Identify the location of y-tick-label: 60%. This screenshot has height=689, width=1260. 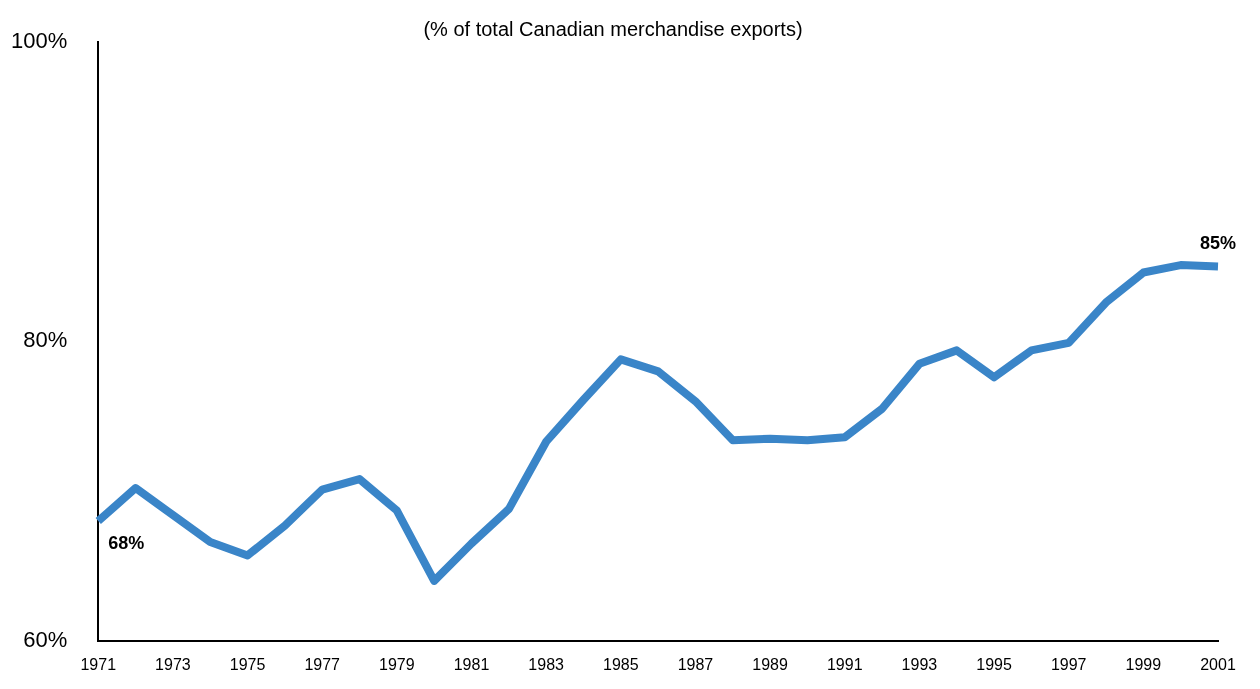
(45, 639).